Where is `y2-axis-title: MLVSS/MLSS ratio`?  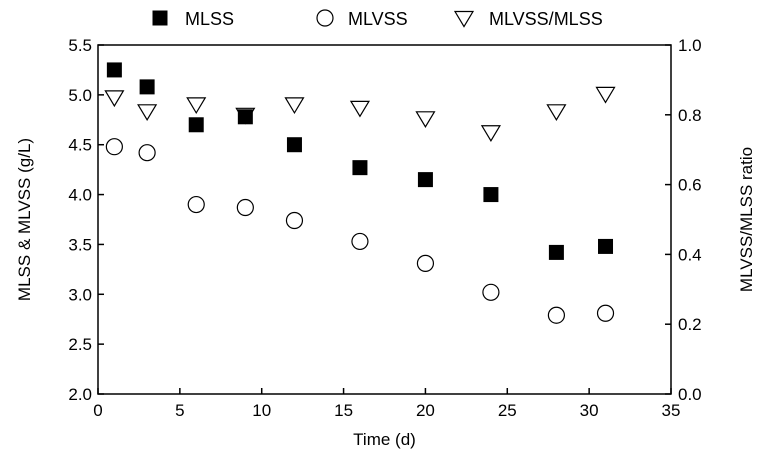
y2-axis-title: MLVSS/MLSS ratio is located at coordinates (746, 219).